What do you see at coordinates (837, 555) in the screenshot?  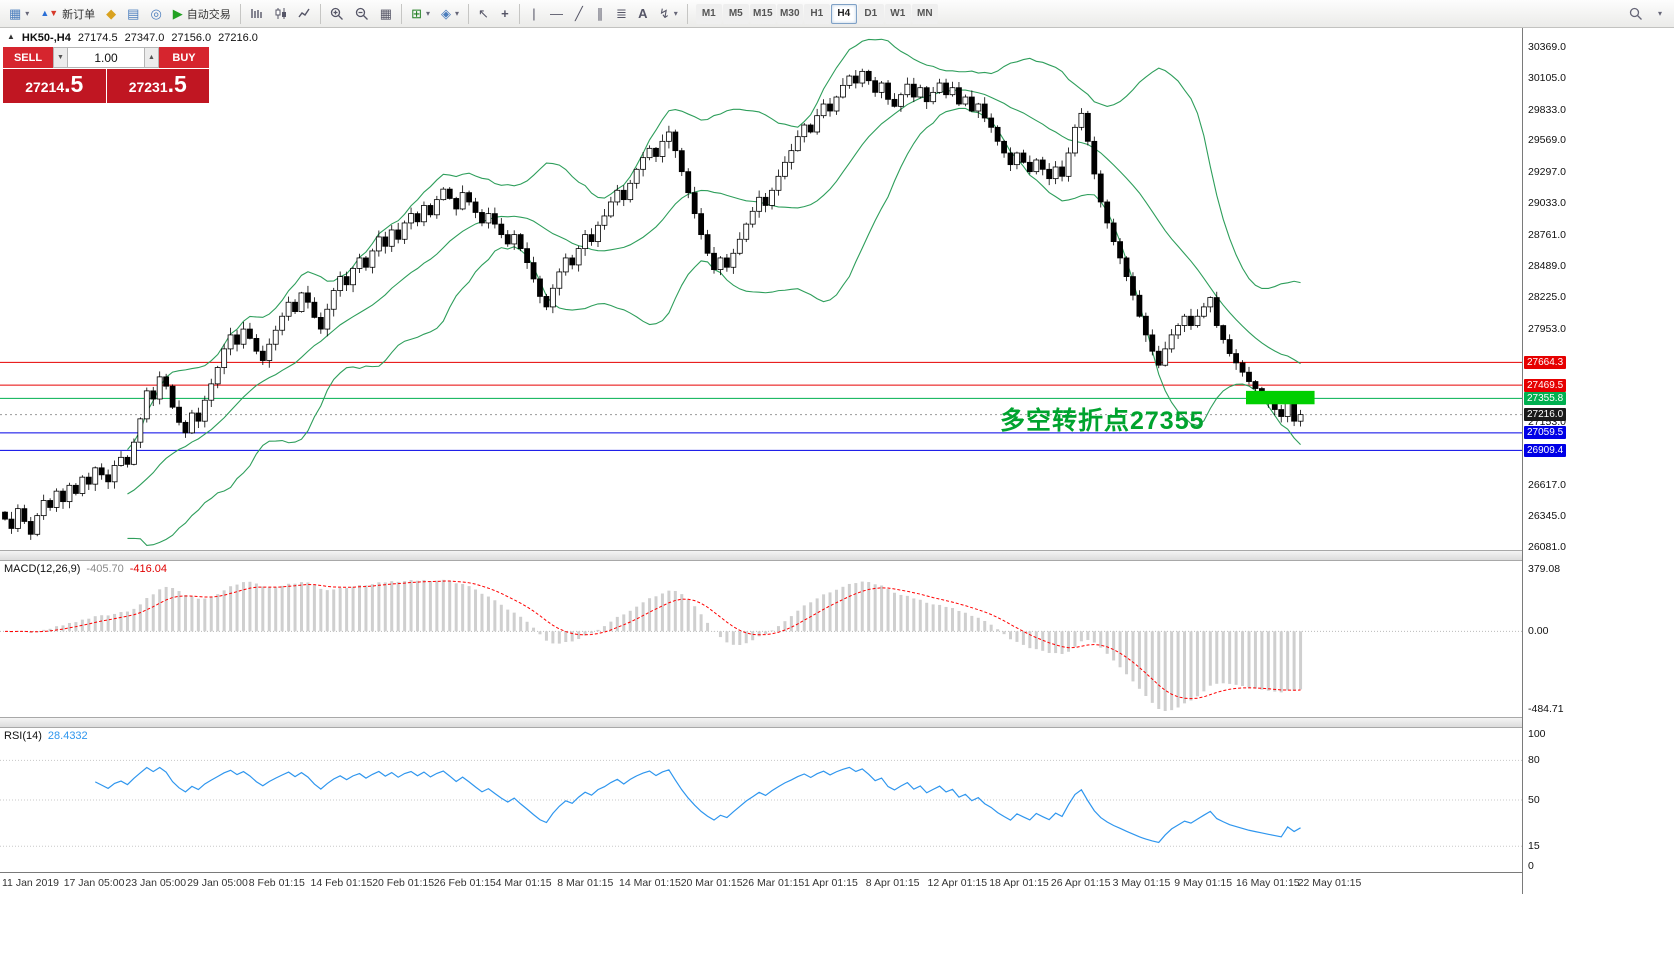 I see `macd-splitter` at bounding box center [837, 555].